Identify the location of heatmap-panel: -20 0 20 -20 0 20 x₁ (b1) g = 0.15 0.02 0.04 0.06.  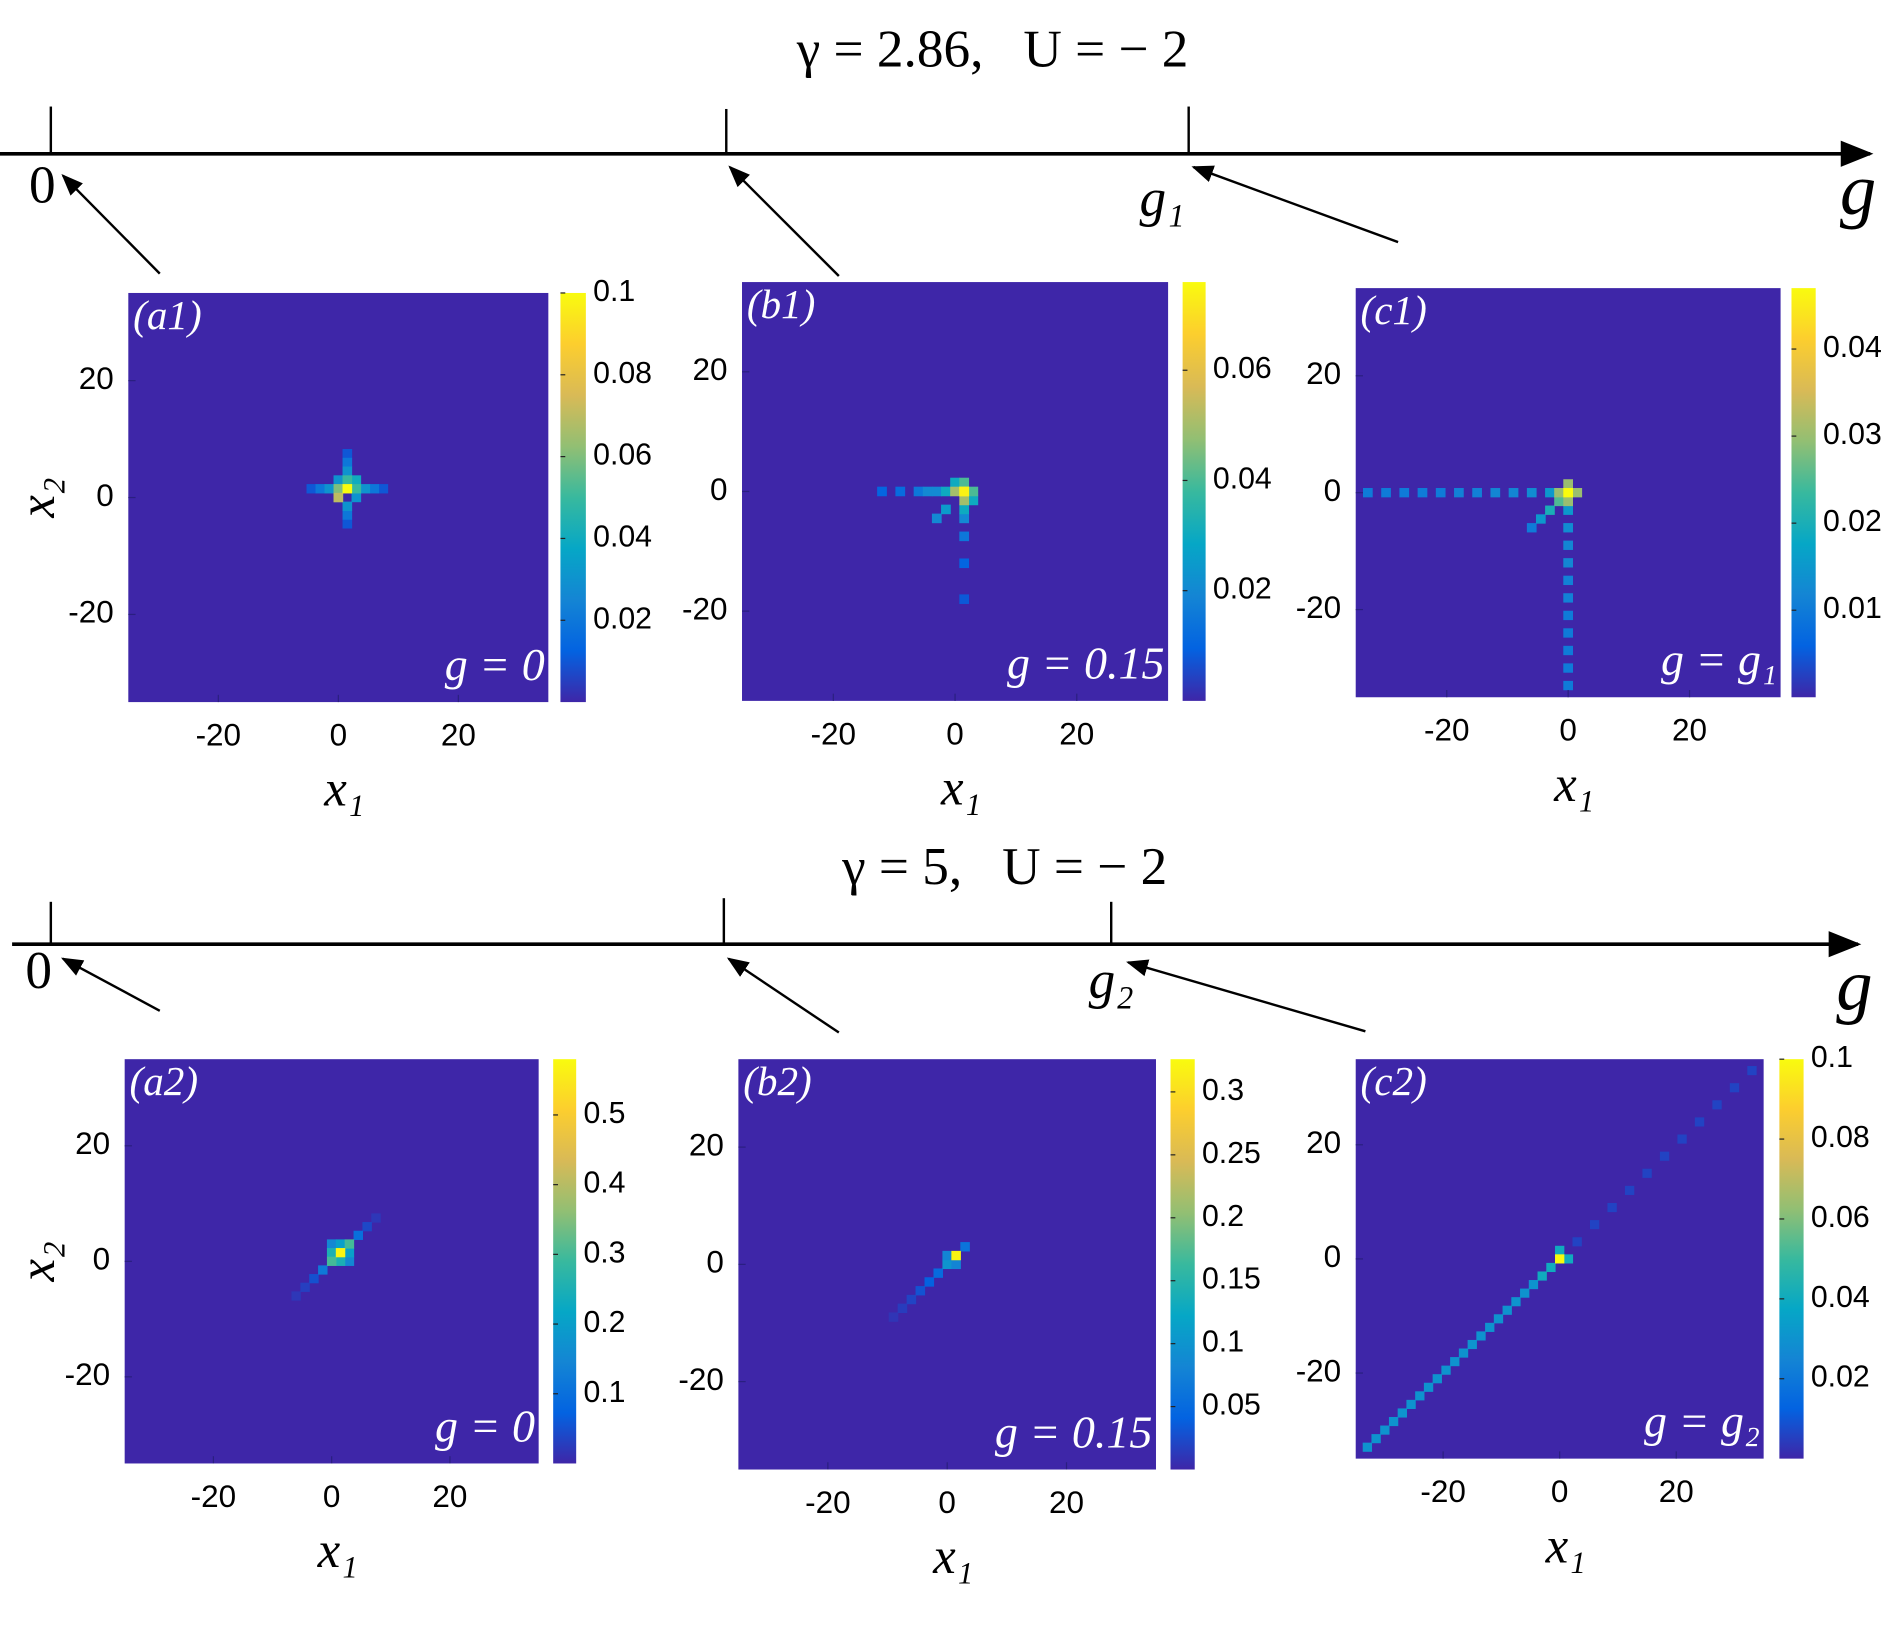
(977, 548).